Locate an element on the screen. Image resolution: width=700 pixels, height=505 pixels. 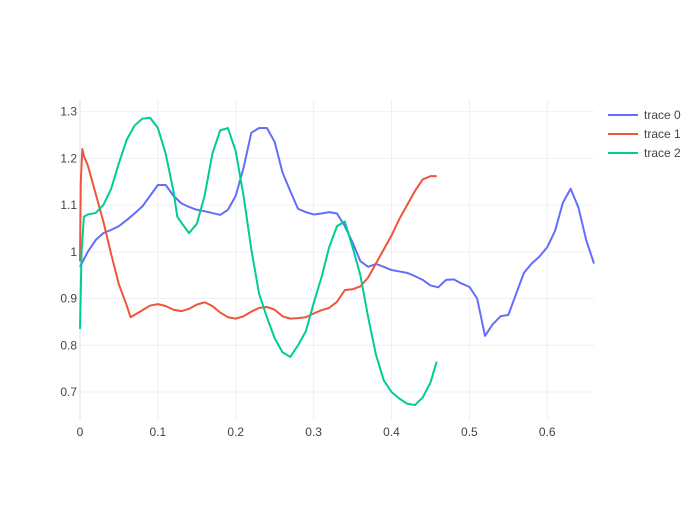
y-tick-label: 0.8 is located at coordinates (68, 345).